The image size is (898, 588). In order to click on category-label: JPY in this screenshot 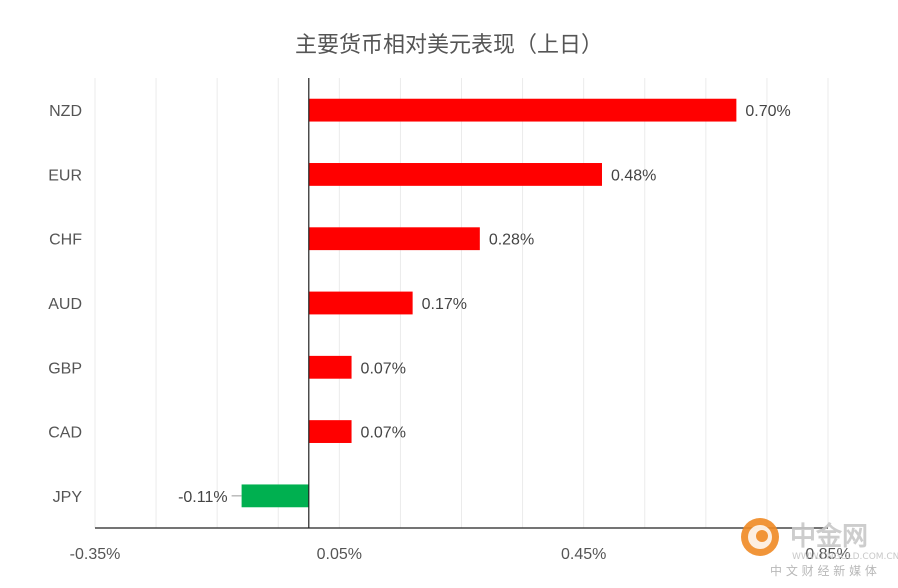, I will do `click(68, 497)`.